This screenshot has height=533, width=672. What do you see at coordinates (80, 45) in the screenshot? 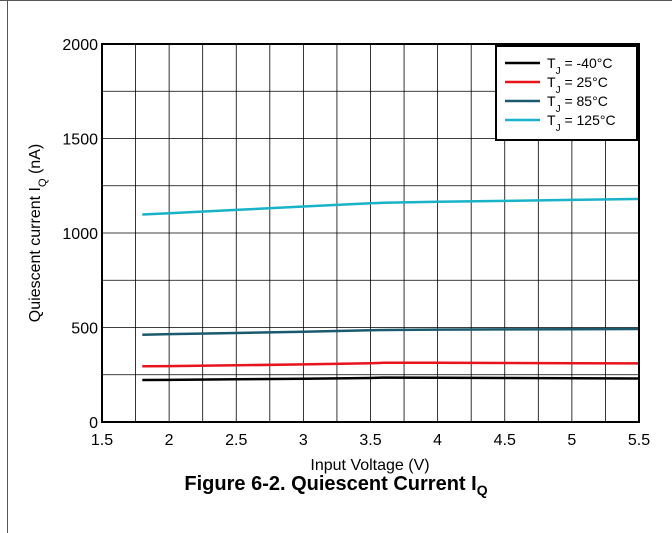
I see `y-tick-label: 2000` at bounding box center [80, 45].